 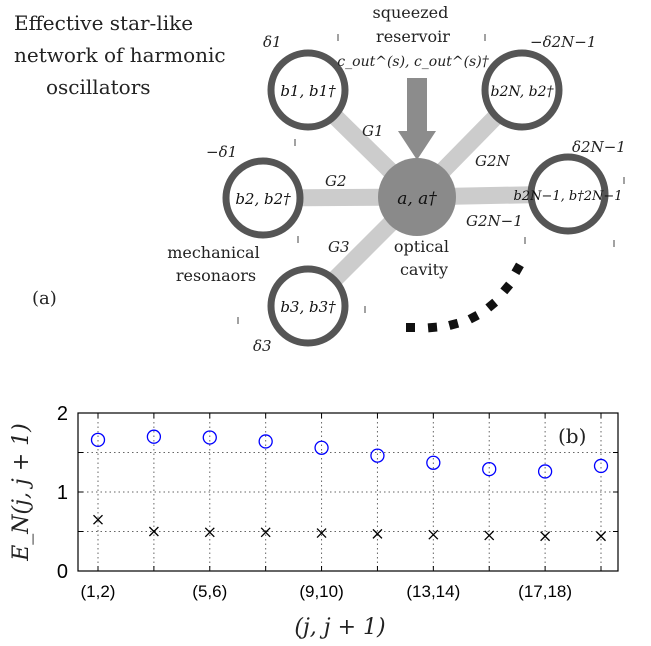 What do you see at coordinates (321, 591) in the screenshot?
I see `x-tick-label: (9,10)` at bounding box center [321, 591].